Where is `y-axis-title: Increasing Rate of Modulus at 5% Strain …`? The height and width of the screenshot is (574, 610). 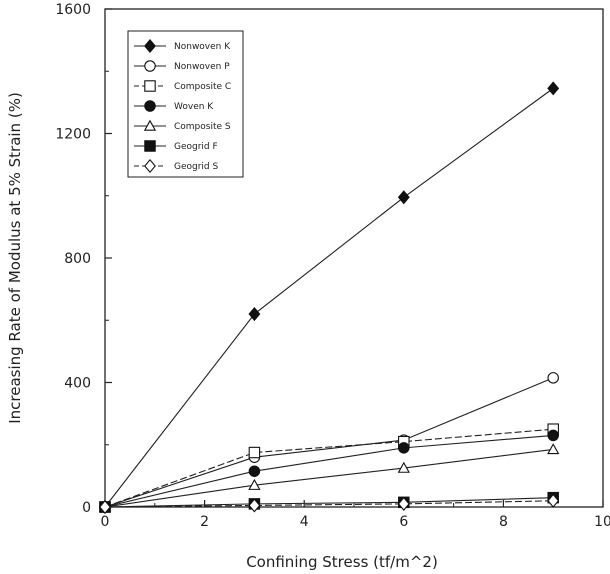
y-axis-title: Increasing Rate of Modulus at 5% Strain … is located at coordinates (15, 258).